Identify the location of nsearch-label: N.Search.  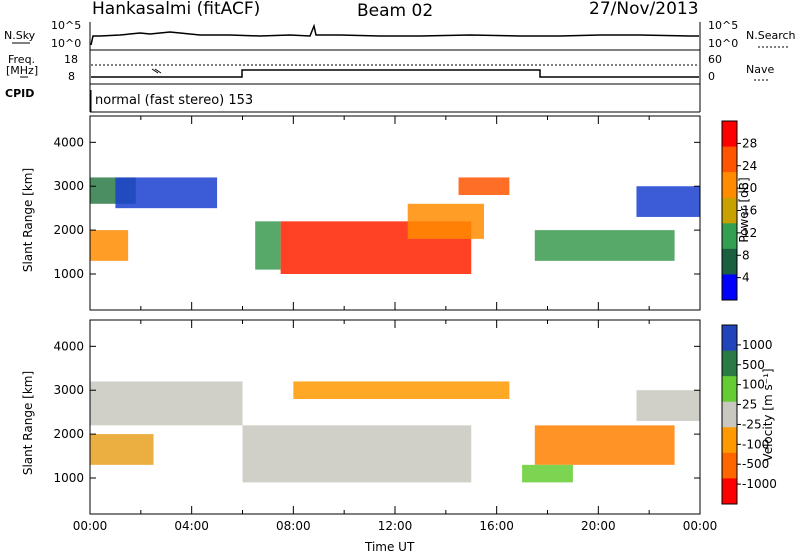
(771, 35).